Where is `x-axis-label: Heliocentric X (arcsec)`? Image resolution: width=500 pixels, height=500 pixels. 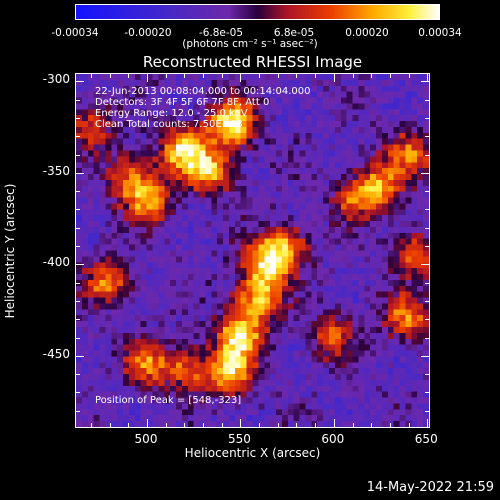
x-axis-label: Heliocentric X (arcsec) is located at coordinates (252, 453).